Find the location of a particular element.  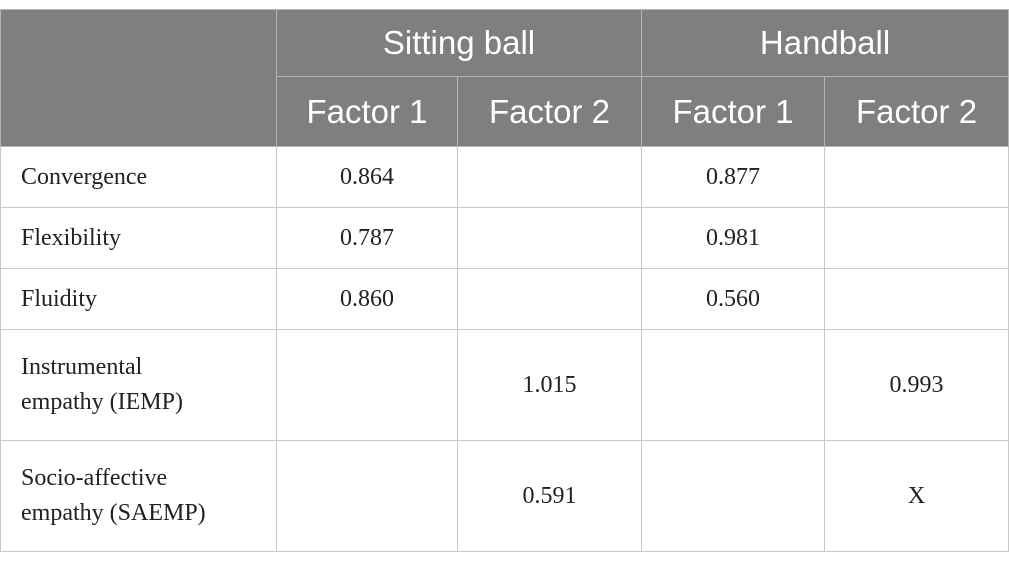

row-label: Socio-affective empathy (SAEMP) is located at coordinates (138, 496).